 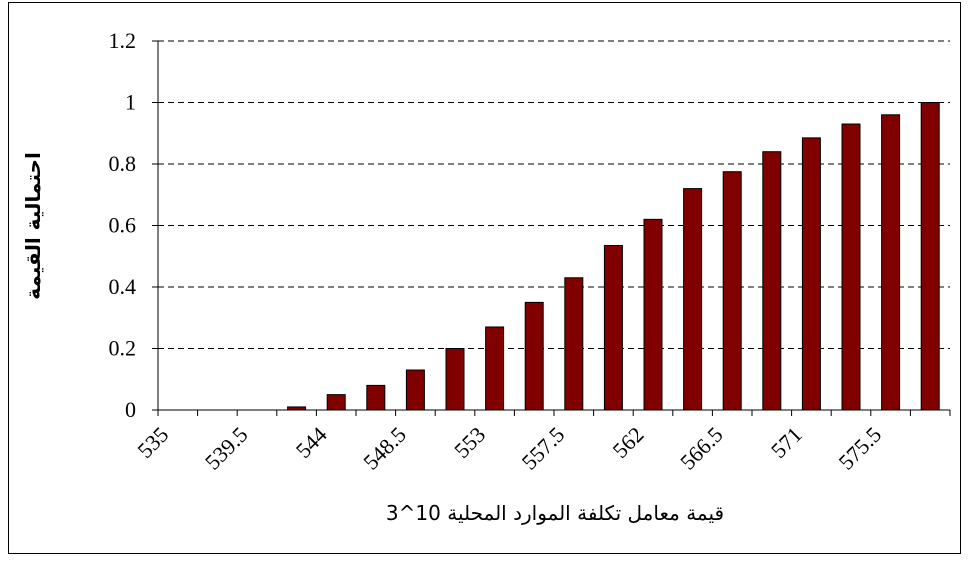 I want to click on y-tick-label: 1, so click(x=130, y=102).